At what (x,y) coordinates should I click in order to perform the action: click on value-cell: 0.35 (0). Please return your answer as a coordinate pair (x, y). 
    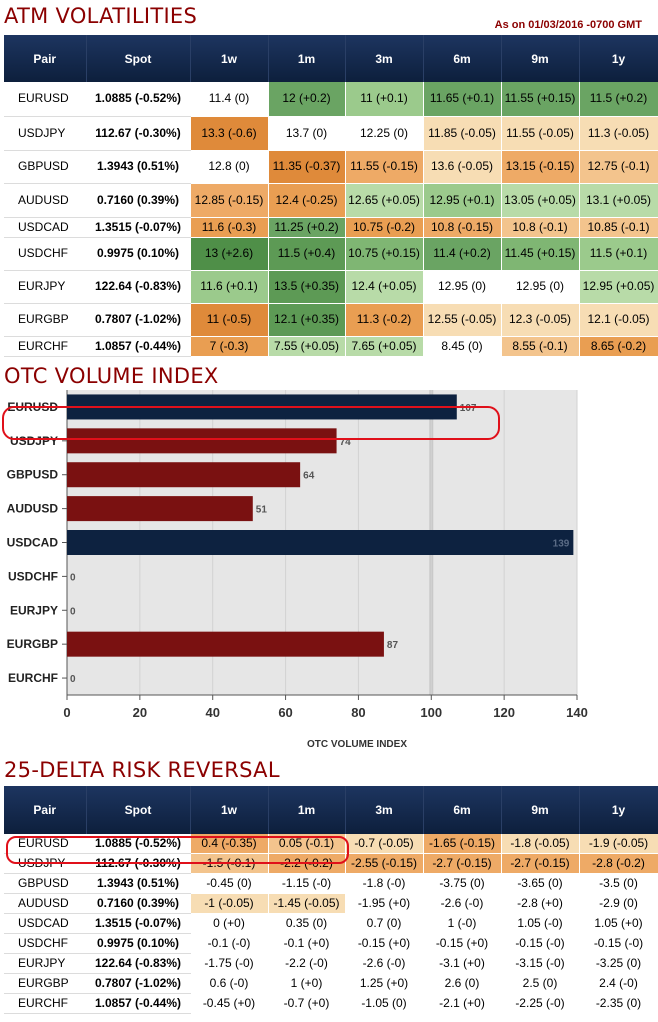
    Looking at the image, I should click on (307, 923).